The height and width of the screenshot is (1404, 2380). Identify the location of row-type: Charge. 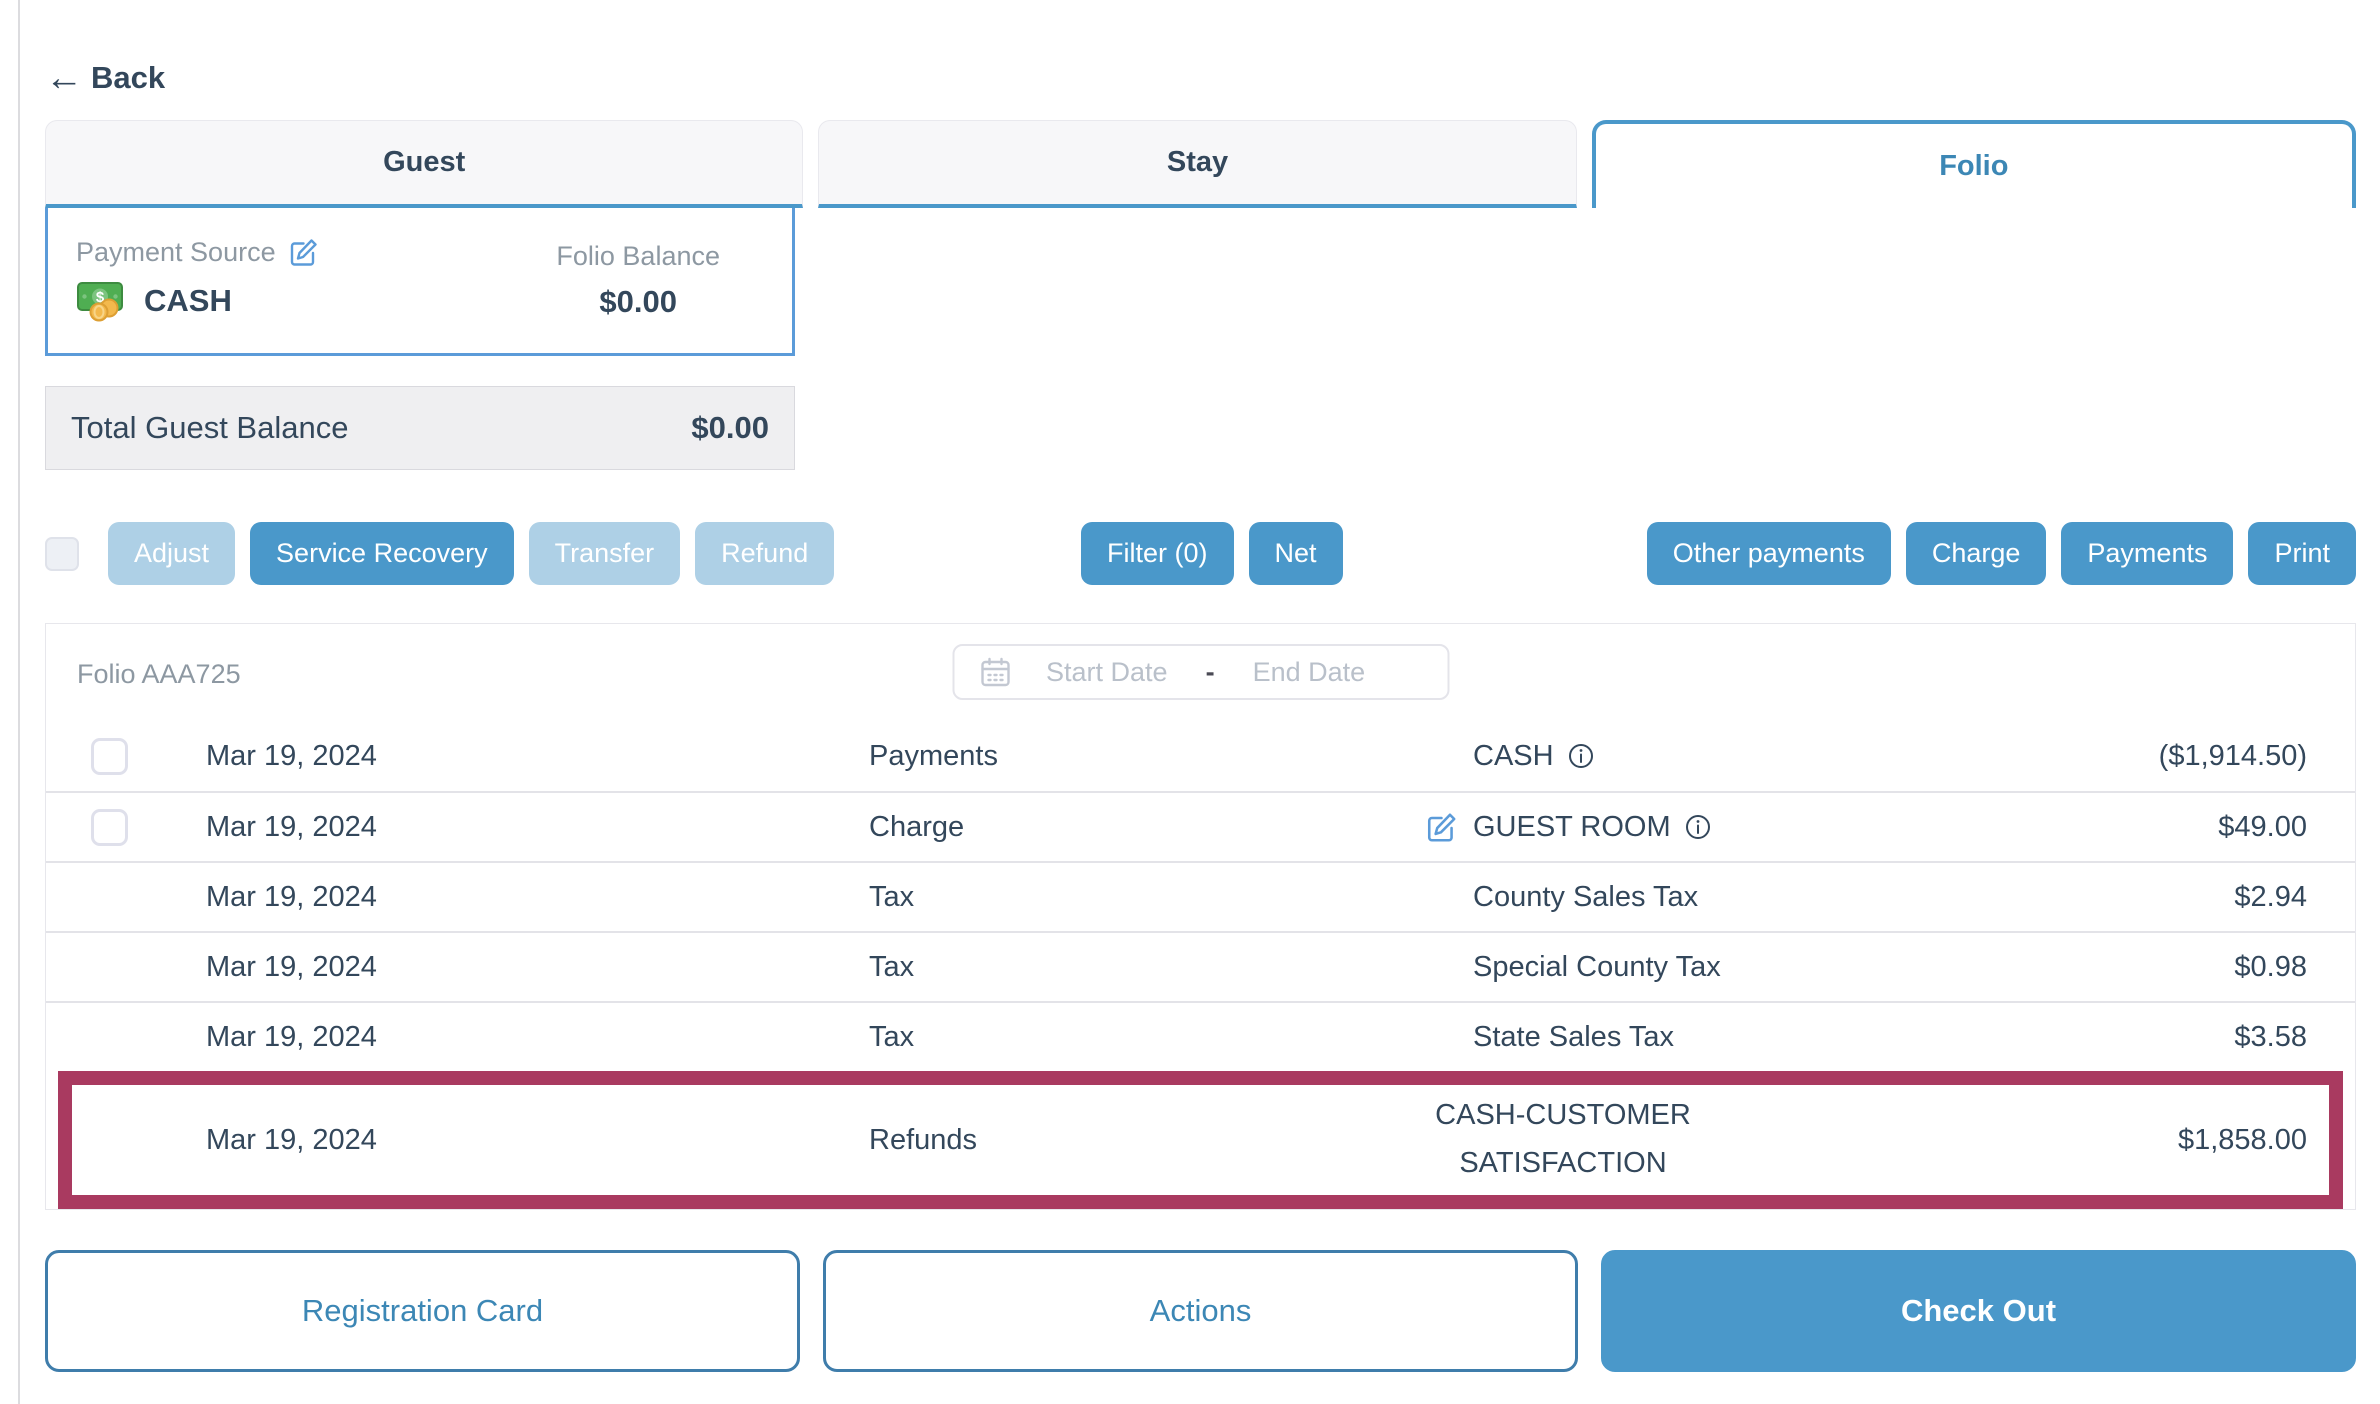
(917, 826).